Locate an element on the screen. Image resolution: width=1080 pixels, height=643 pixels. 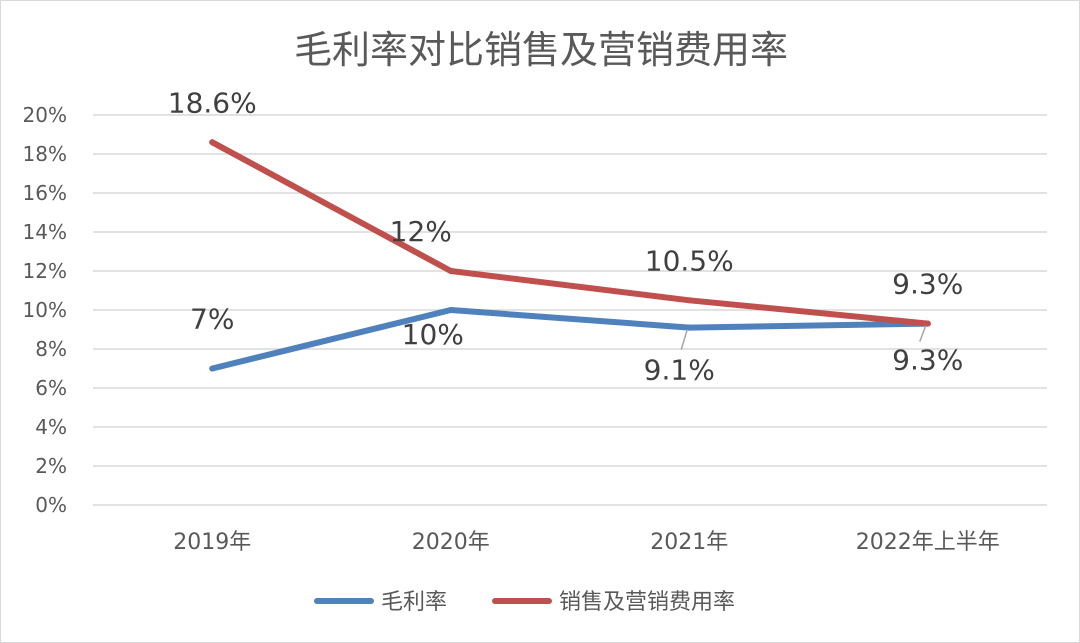
y-tick-label: 12% is located at coordinates (45, 271).